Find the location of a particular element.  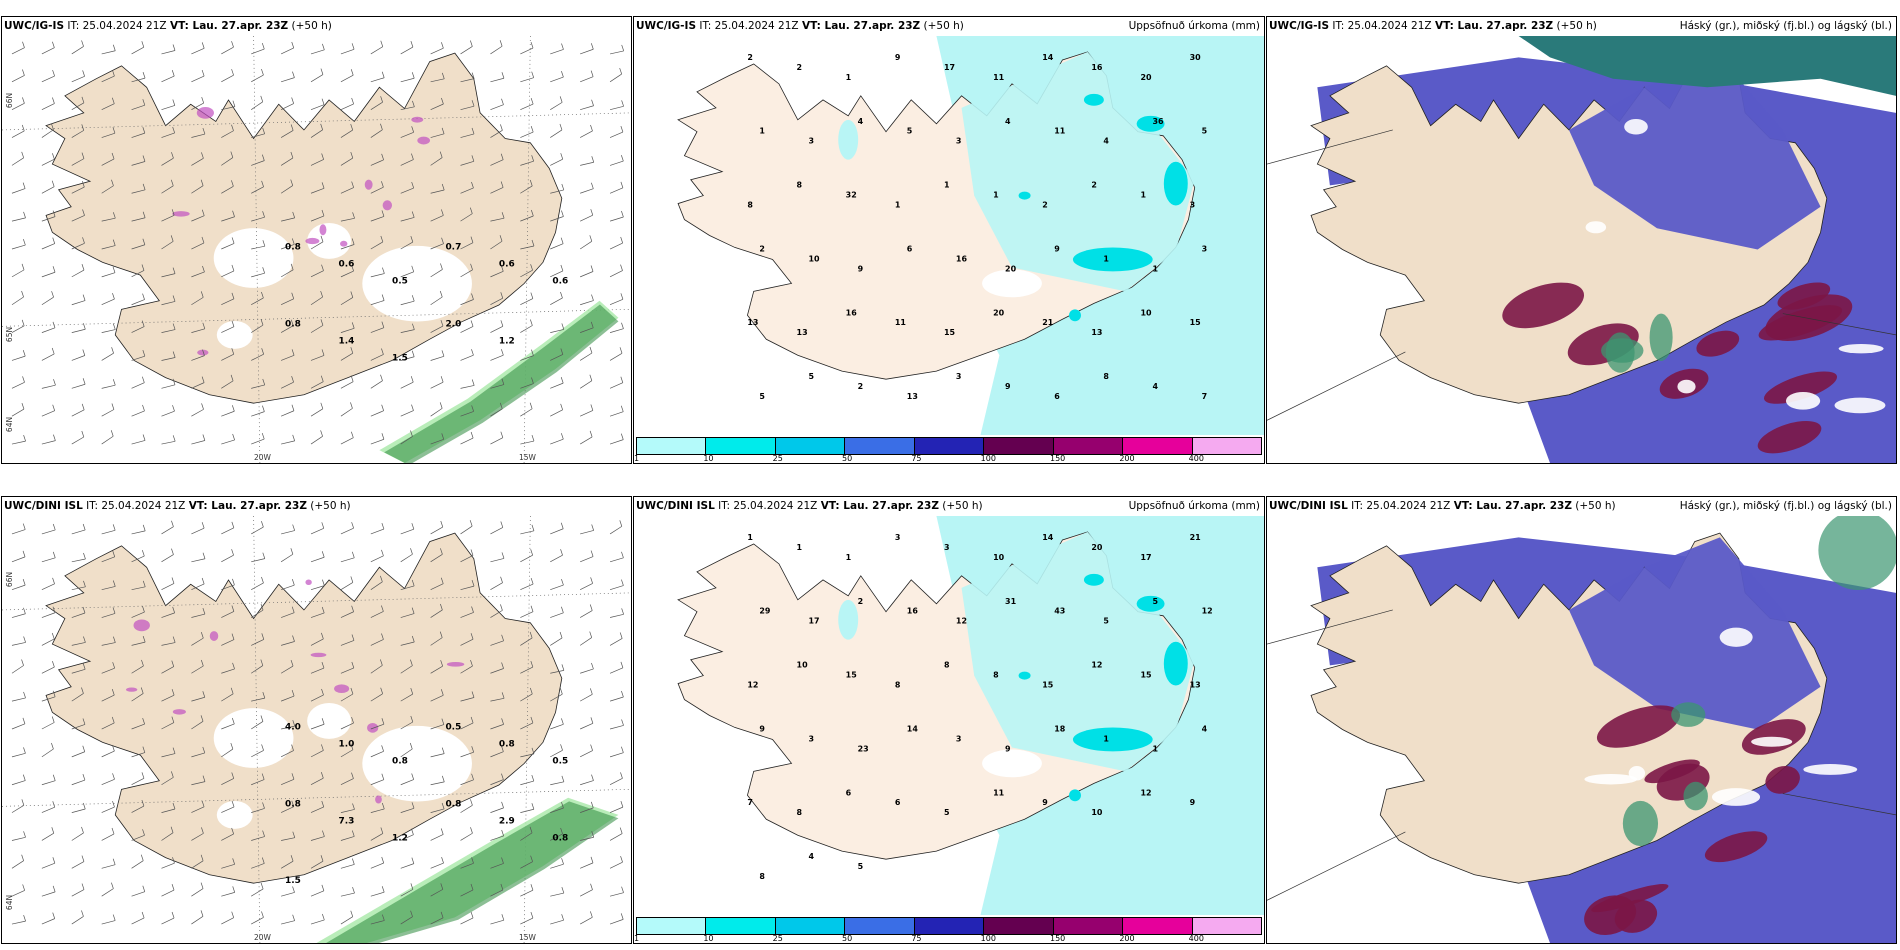

colorbar-label: 50 is located at coordinates (847, 938).